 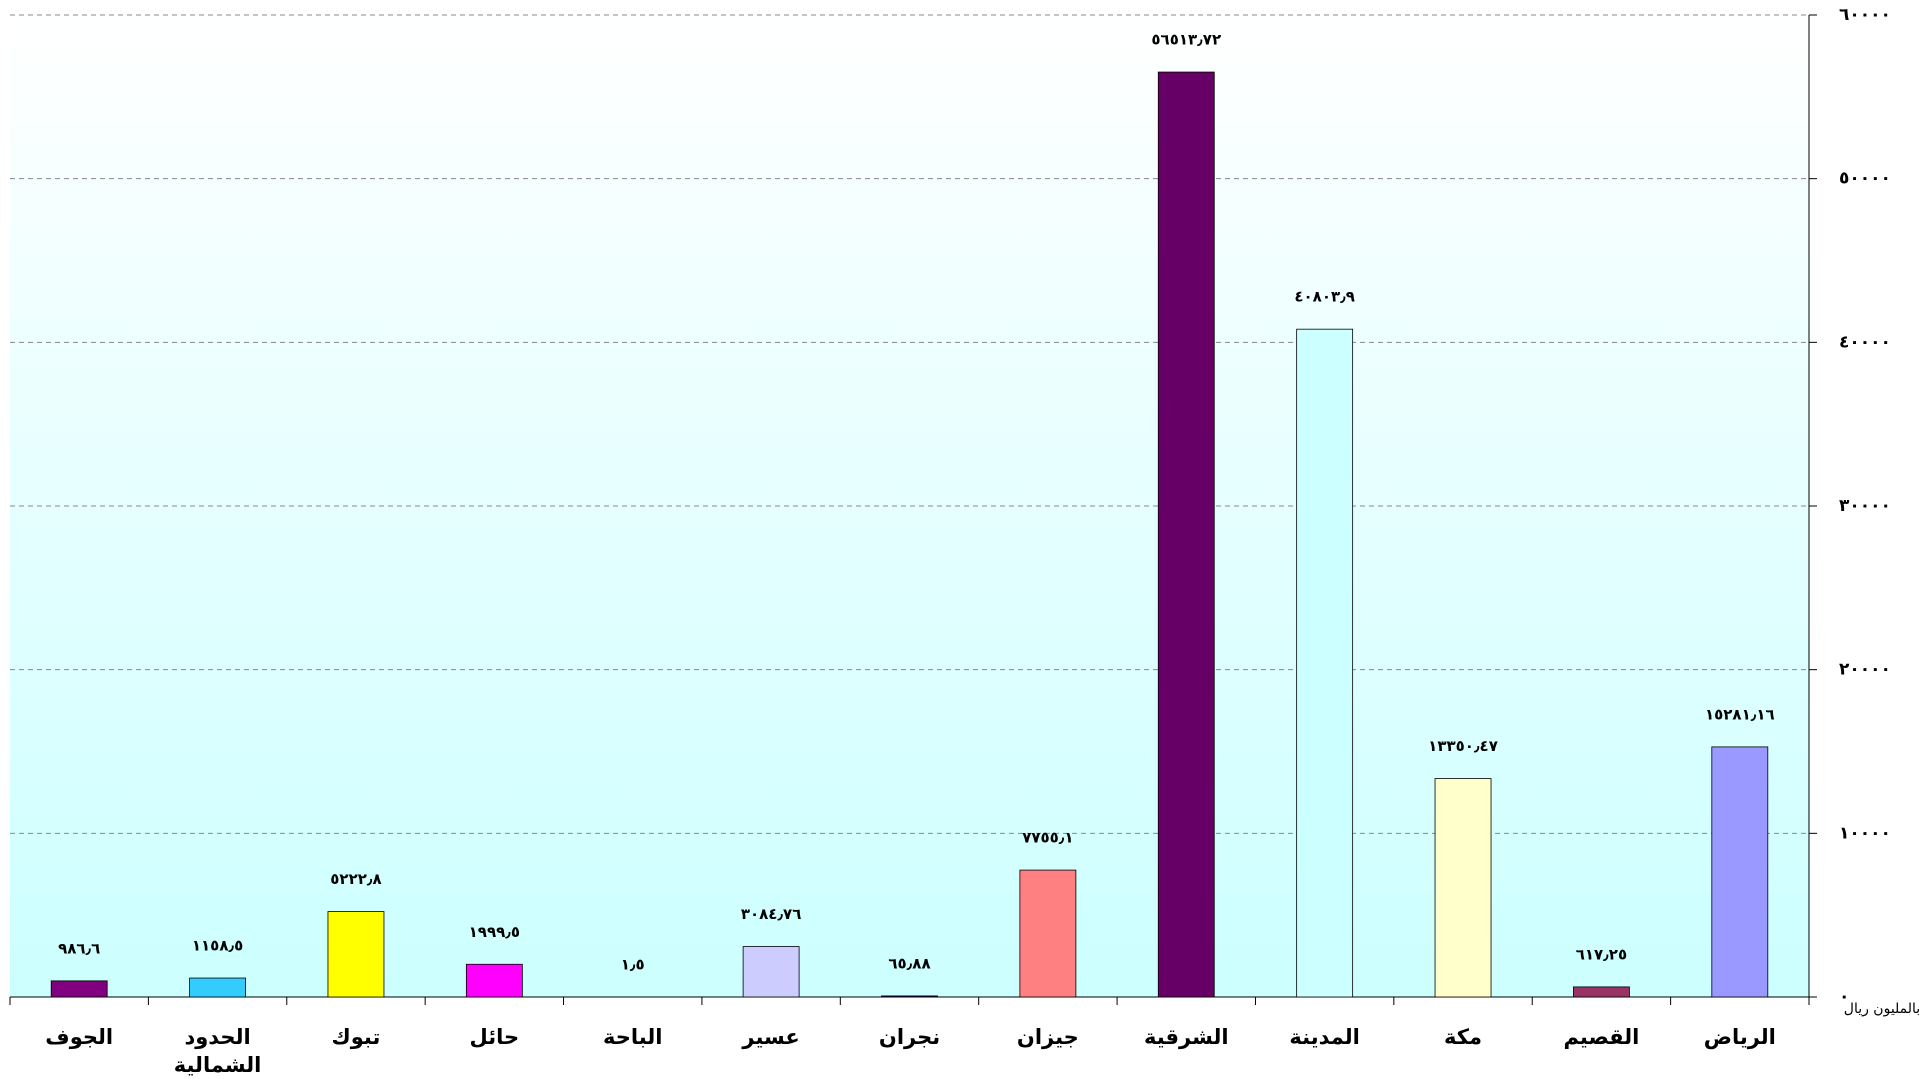 What do you see at coordinates (1882, 1009) in the screenshot?
I see `unit-note: بالمليون ريال` at bounding box center [1882, 1009].